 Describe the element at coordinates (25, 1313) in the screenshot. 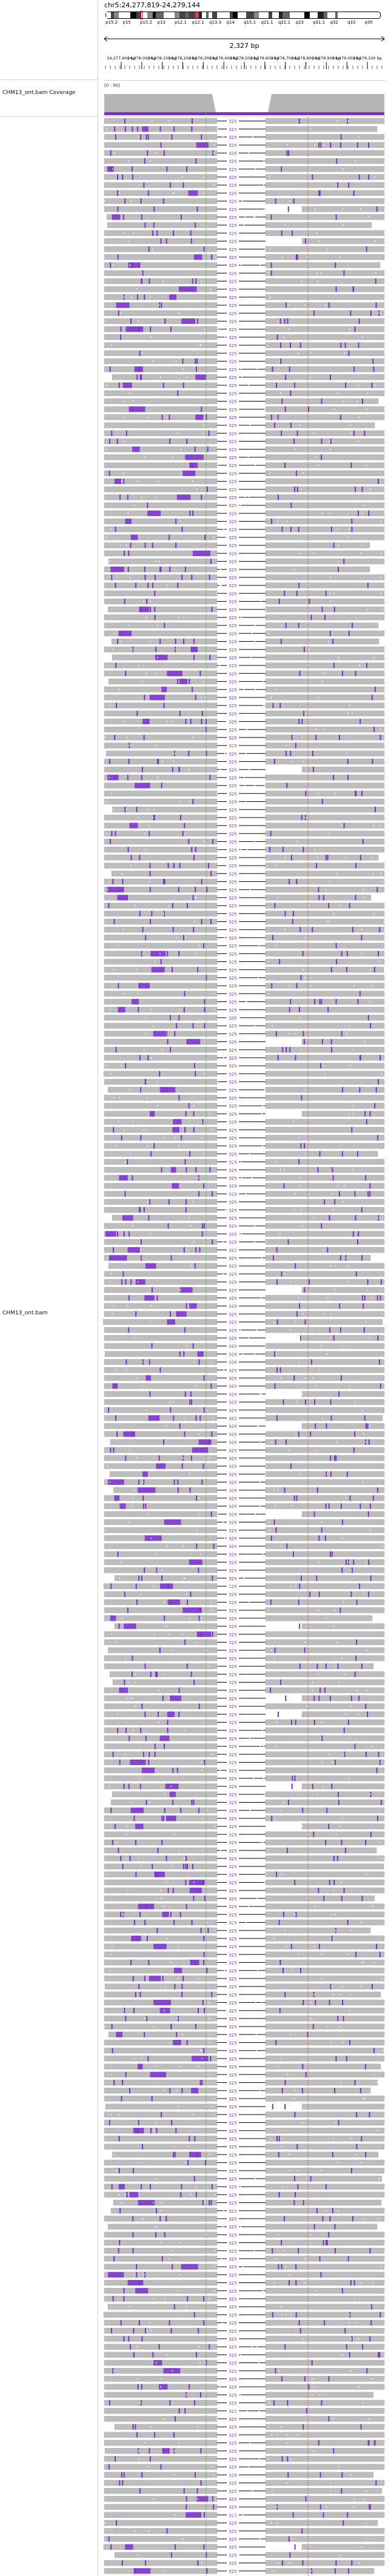

I see `alignment-track-label: CHM13_ont.bam` at that location.